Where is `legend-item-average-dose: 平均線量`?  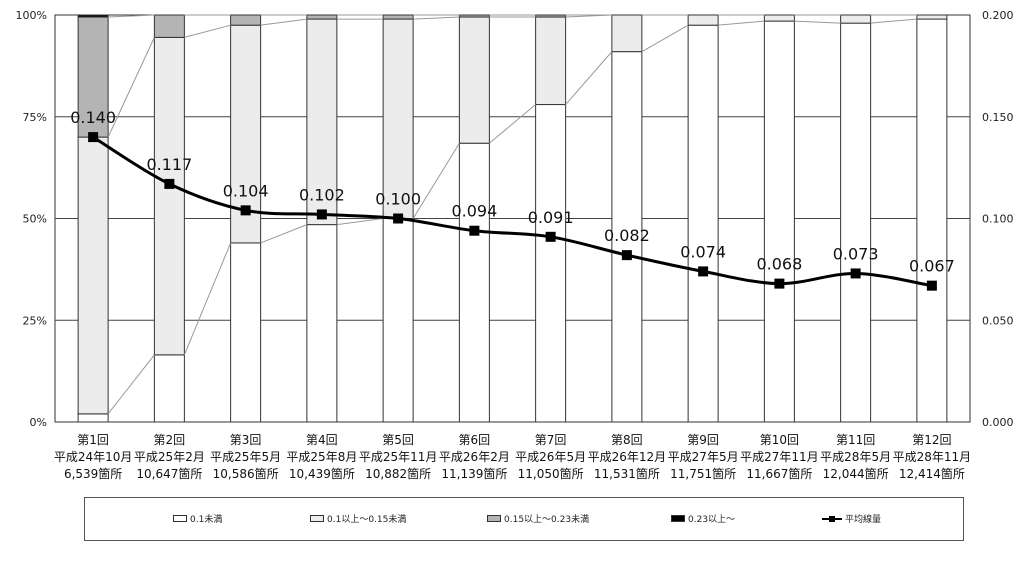 legend-item-average-dose: 平均線量 is located at coordinates (851, 518).